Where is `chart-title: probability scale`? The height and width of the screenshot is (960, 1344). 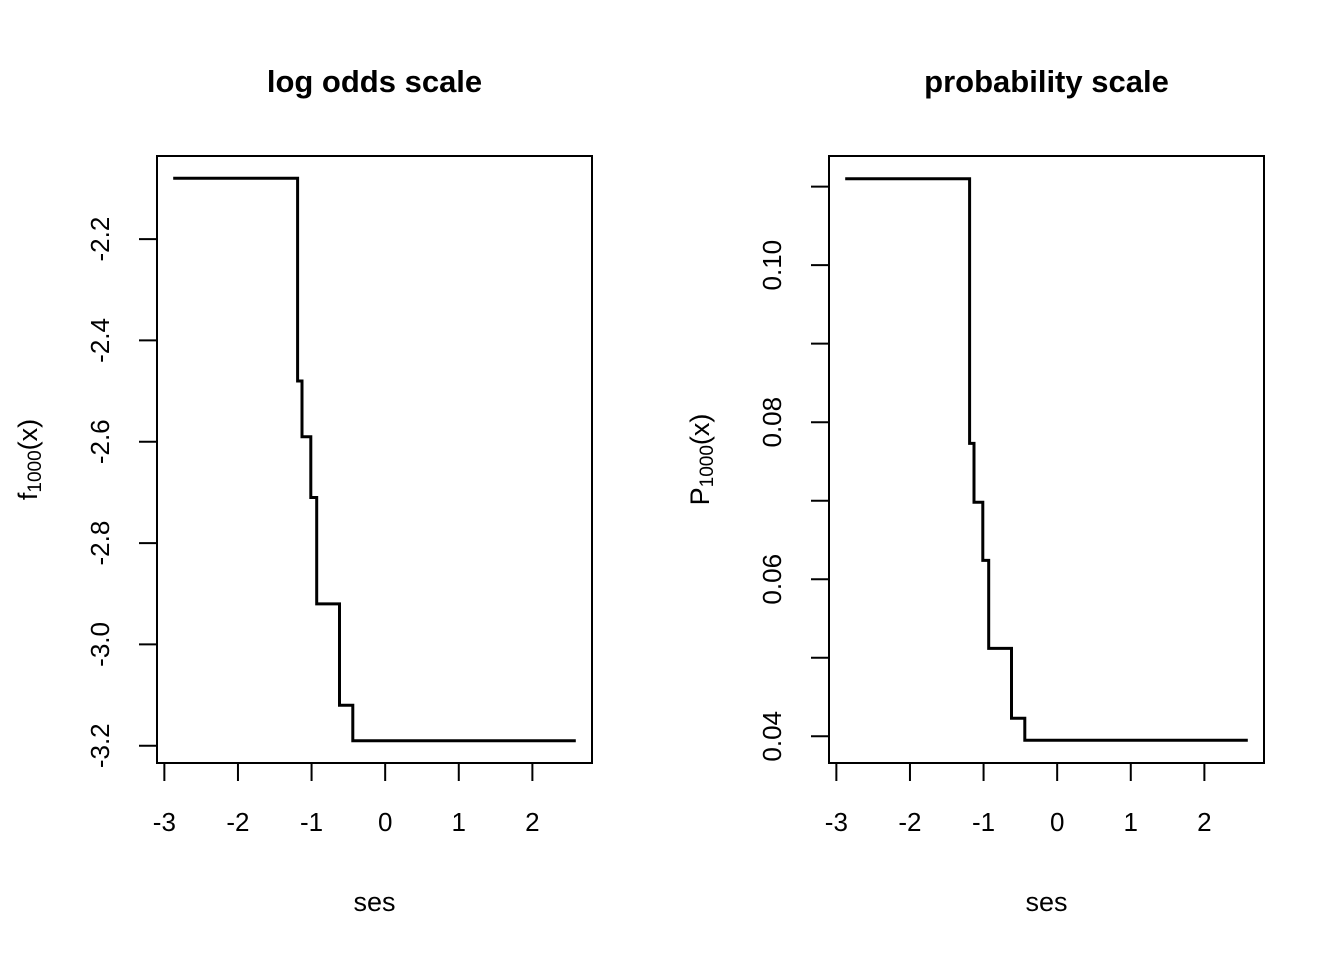 chart-title: probability scale is located at coordinates (1046, 81).